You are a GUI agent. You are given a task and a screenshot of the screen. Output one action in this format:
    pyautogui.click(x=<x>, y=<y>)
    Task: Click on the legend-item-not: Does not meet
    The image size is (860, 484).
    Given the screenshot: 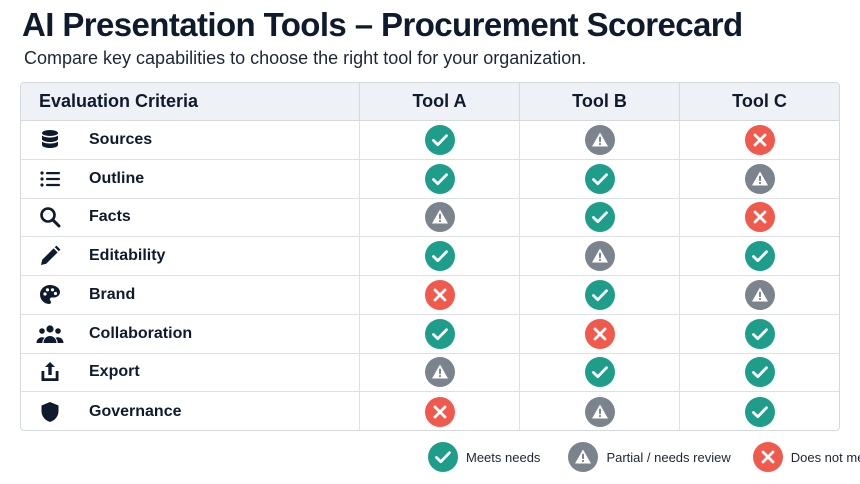 What is the action you would take?
    pyautogui.click(x=806, y=457)
    